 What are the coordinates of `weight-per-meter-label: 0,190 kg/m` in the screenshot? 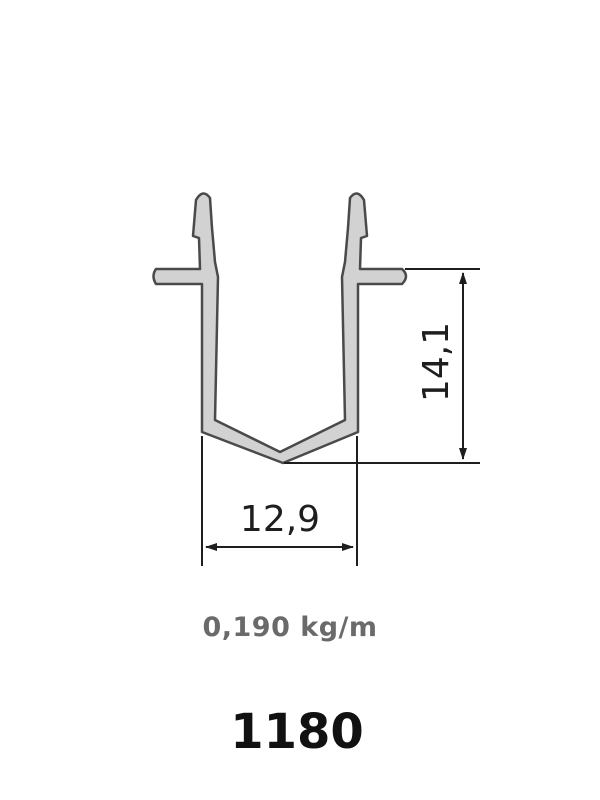 It's located at (290, 627).